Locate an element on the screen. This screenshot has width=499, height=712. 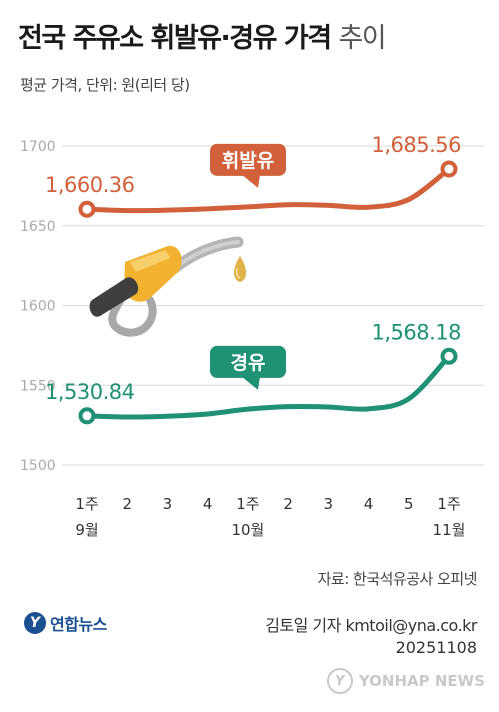
yonhap-logo-icon: Y is located at coordinates (35, 623).